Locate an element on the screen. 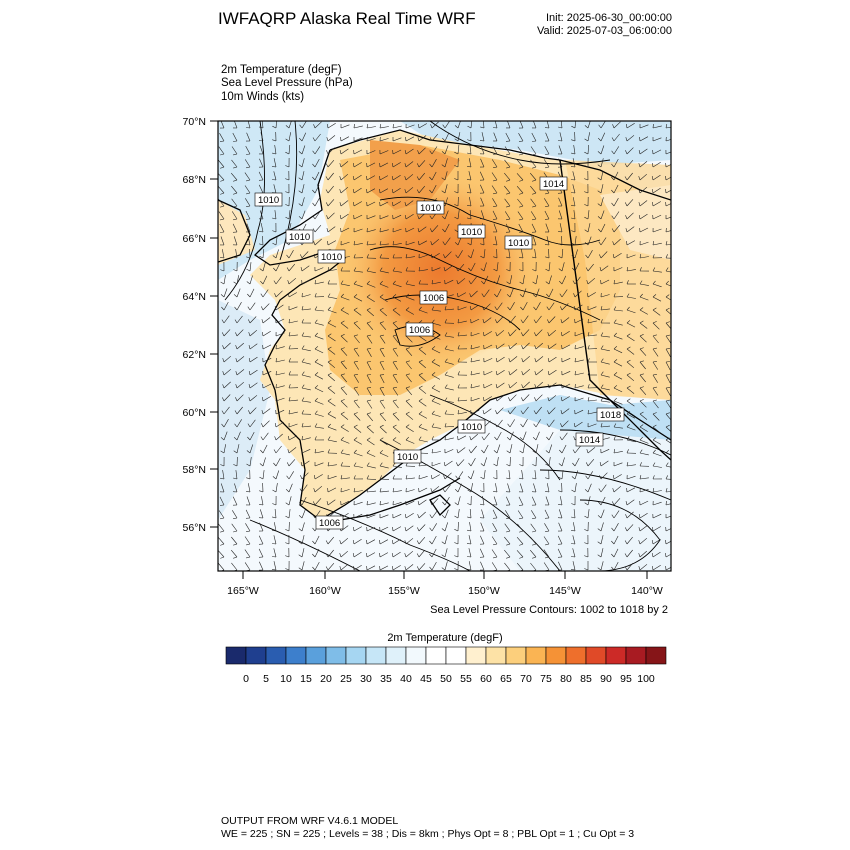 This screenshot has height=850, width=850. colorbar-title: 2m Temperature (degF) is located at coordinates (445, 638).